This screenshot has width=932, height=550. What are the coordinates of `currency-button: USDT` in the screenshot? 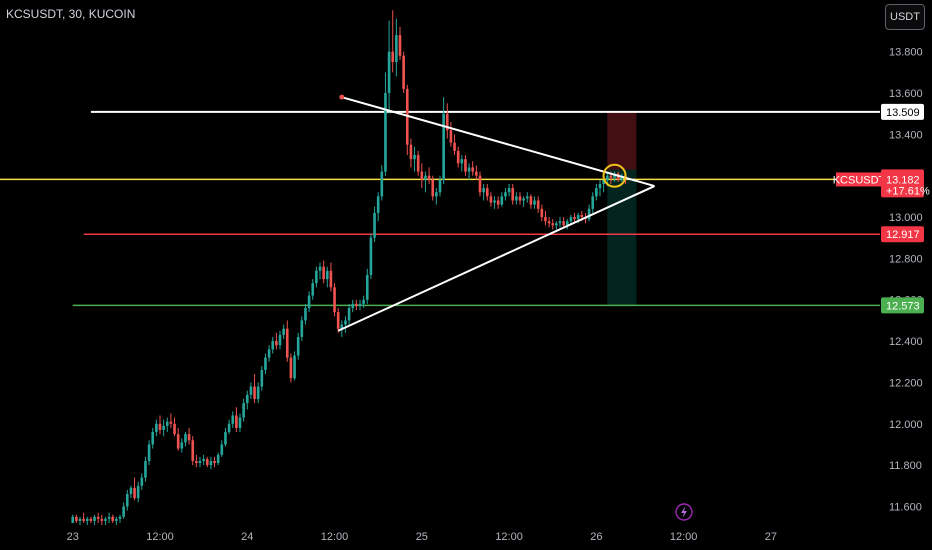 It's located at (905, 17).